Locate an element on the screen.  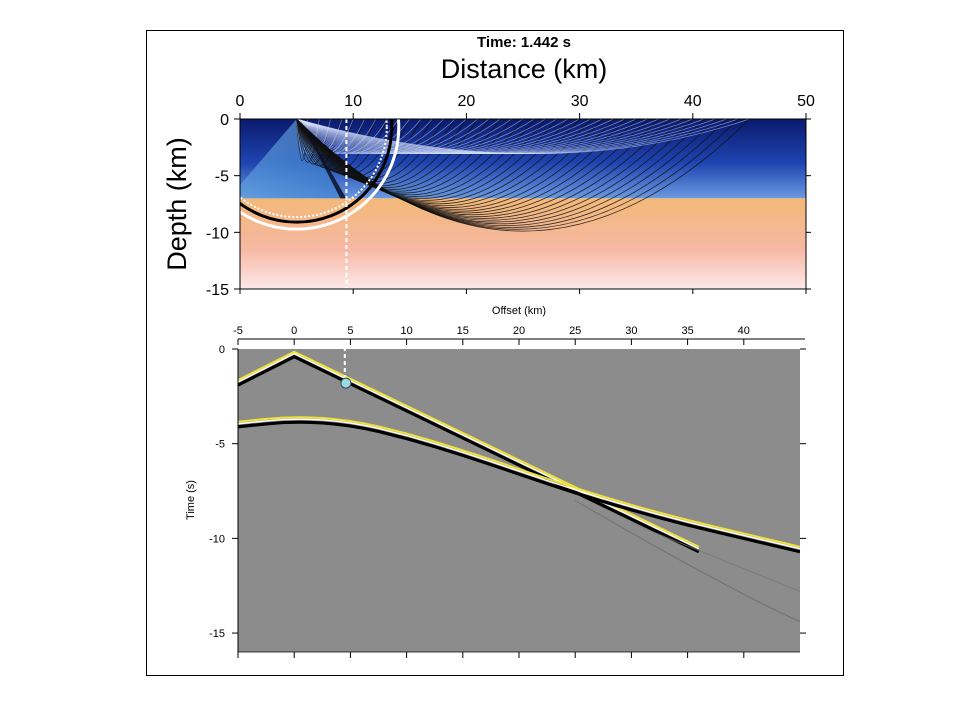
bottom-y-tick-label: -10 is located at coordinates (217, 539).